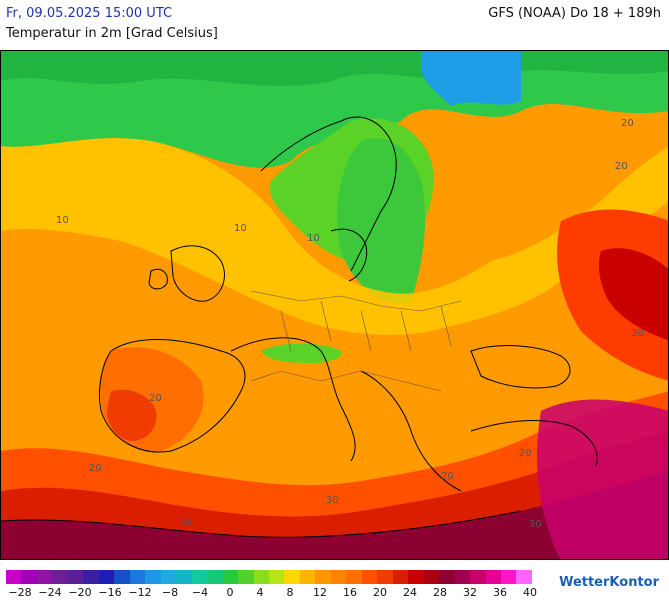 This screenshot has width=669, height=600. I want to click on cold-arctic-patch, so click(471, 78).